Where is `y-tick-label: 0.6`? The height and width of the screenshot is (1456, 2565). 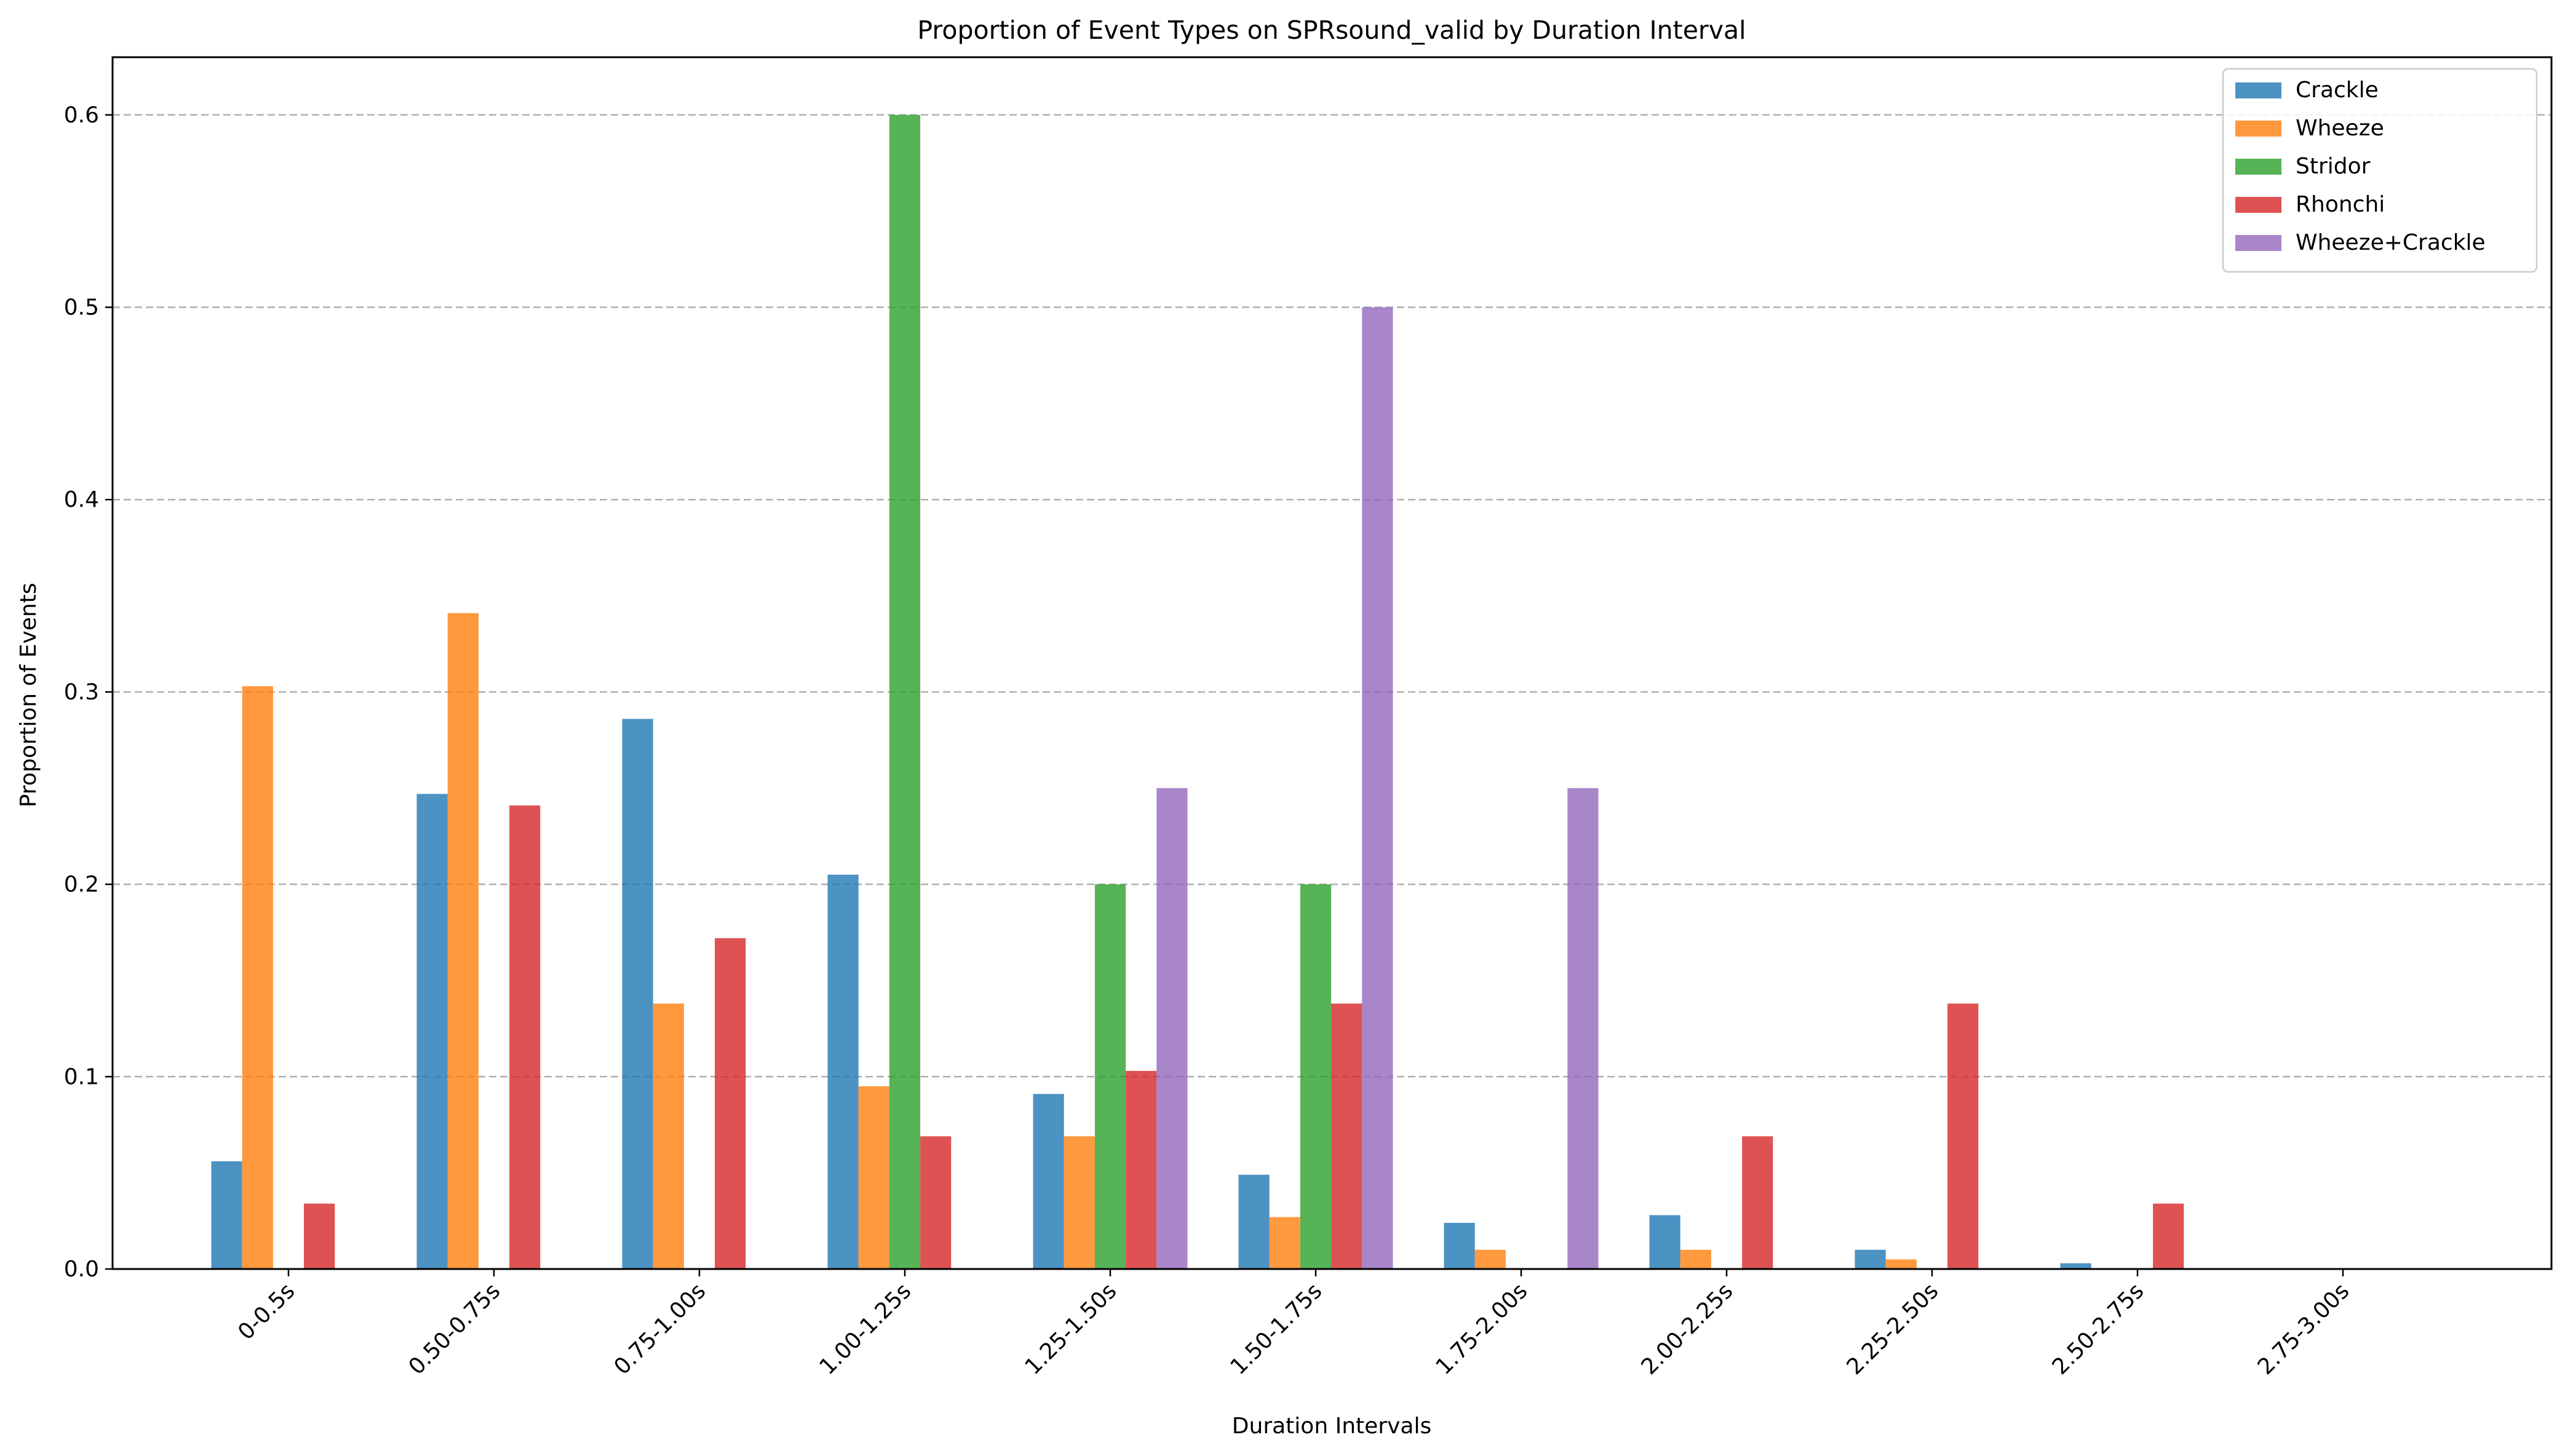 y-tick-label: 0.6 is located at coordinates (81, 116).